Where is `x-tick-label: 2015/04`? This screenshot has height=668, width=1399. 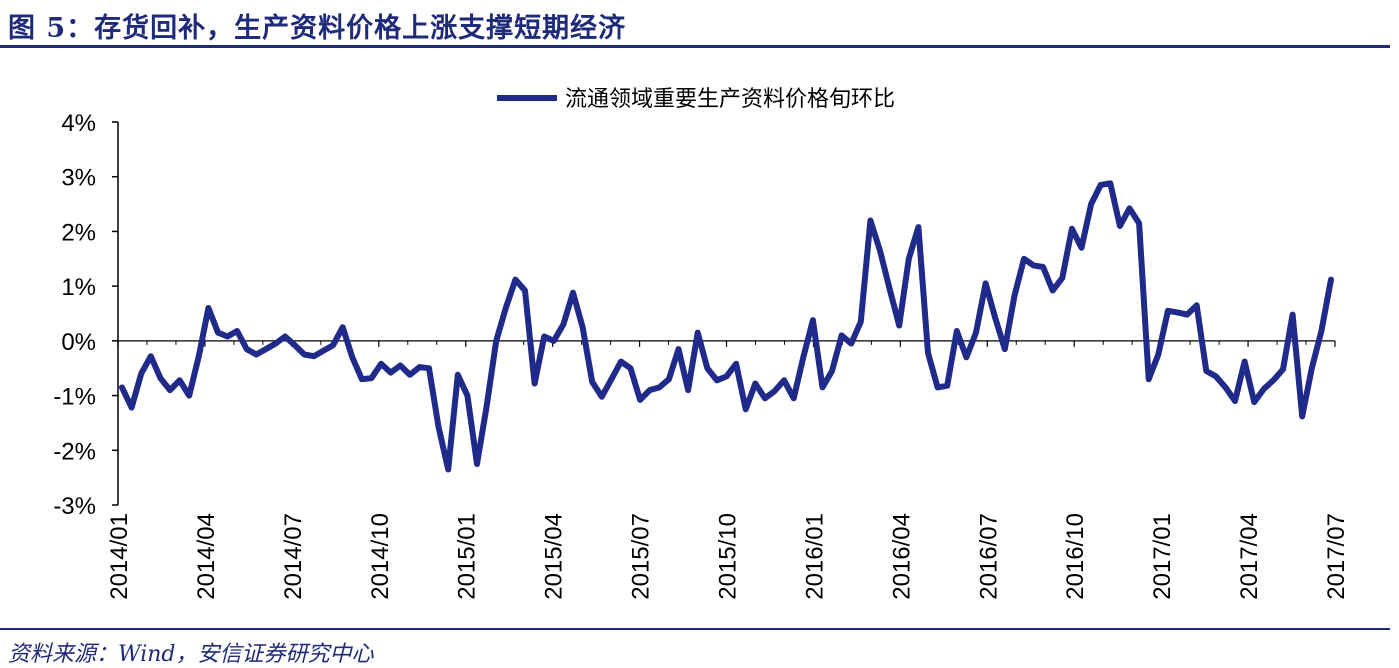 x-tick-label: 2015/04 is located at coordinates (554, 556).